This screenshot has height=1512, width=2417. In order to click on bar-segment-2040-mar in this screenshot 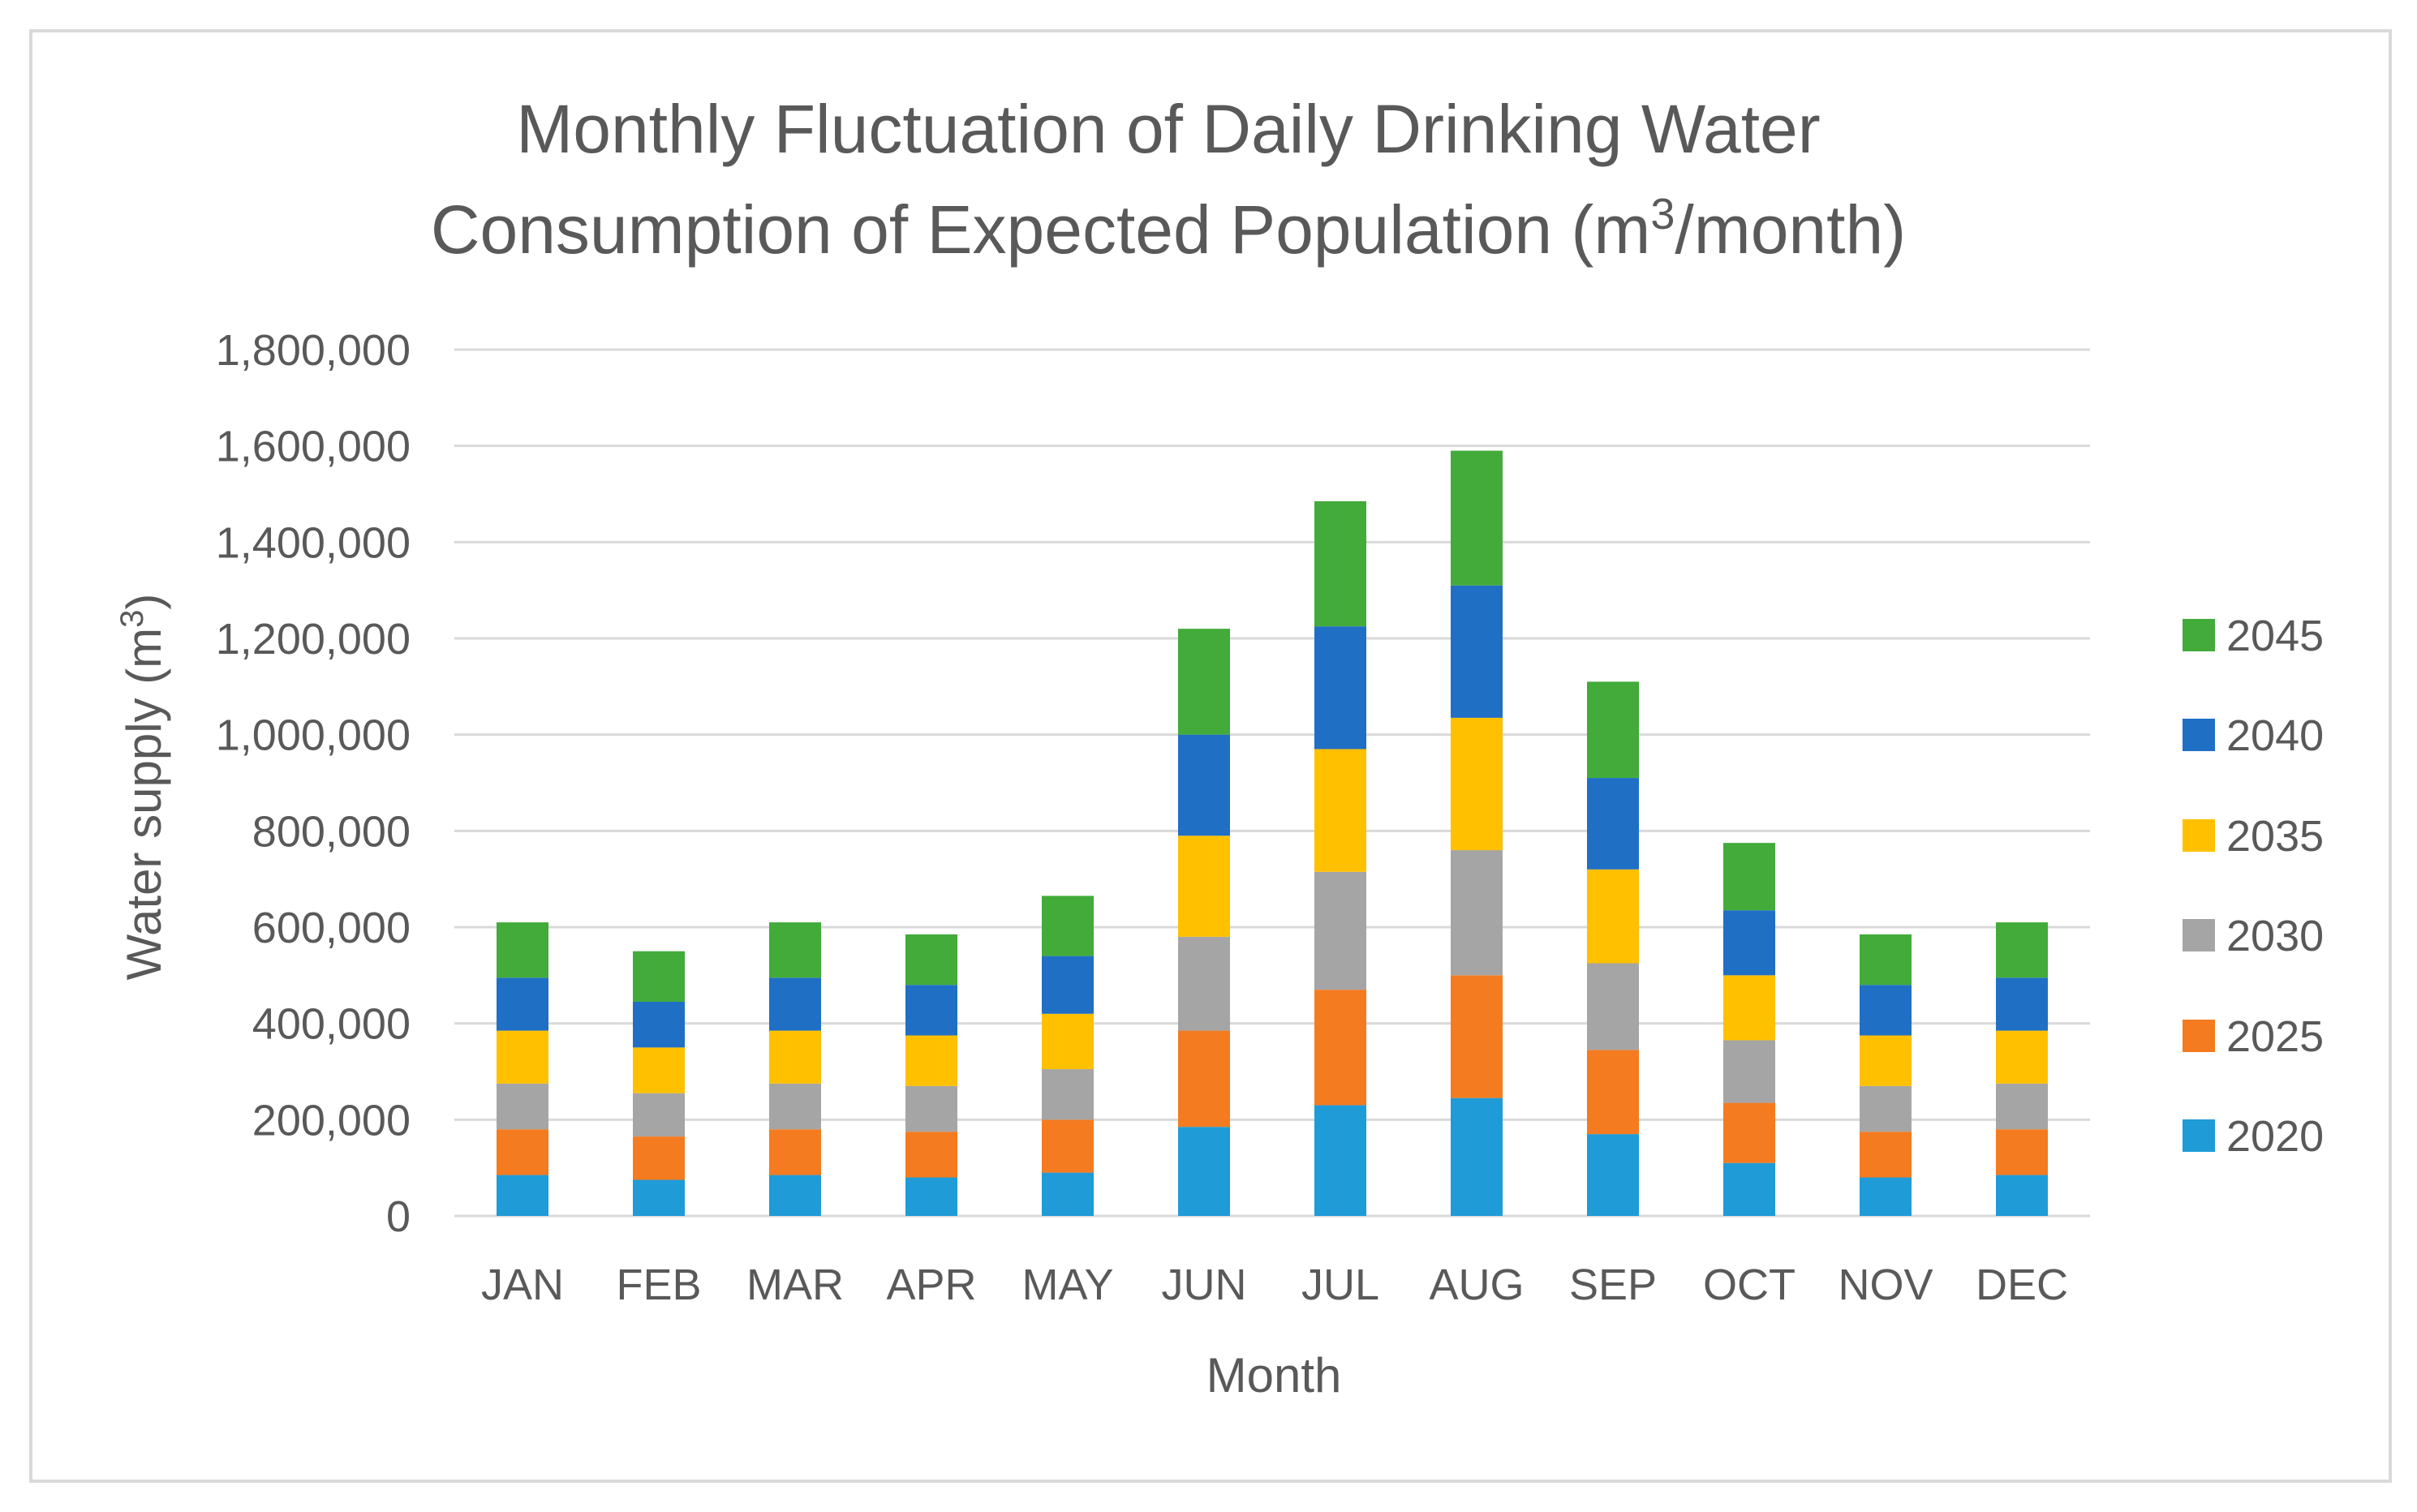, I will do `click(795, 1004)`.